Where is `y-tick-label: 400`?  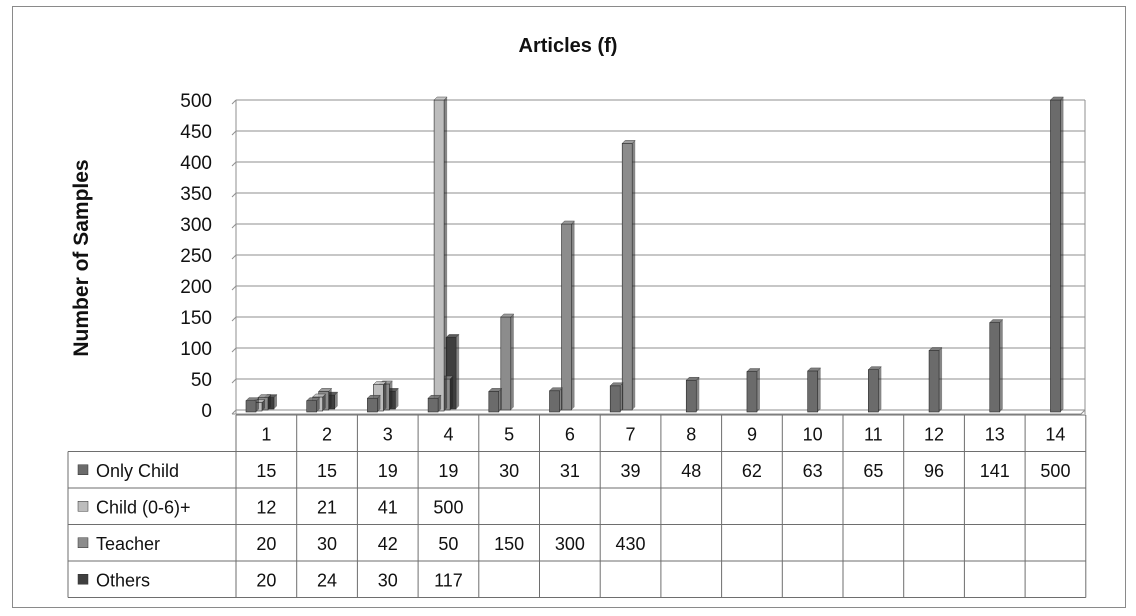 y-tick-label: 400 is located at coordinates (196, 163).